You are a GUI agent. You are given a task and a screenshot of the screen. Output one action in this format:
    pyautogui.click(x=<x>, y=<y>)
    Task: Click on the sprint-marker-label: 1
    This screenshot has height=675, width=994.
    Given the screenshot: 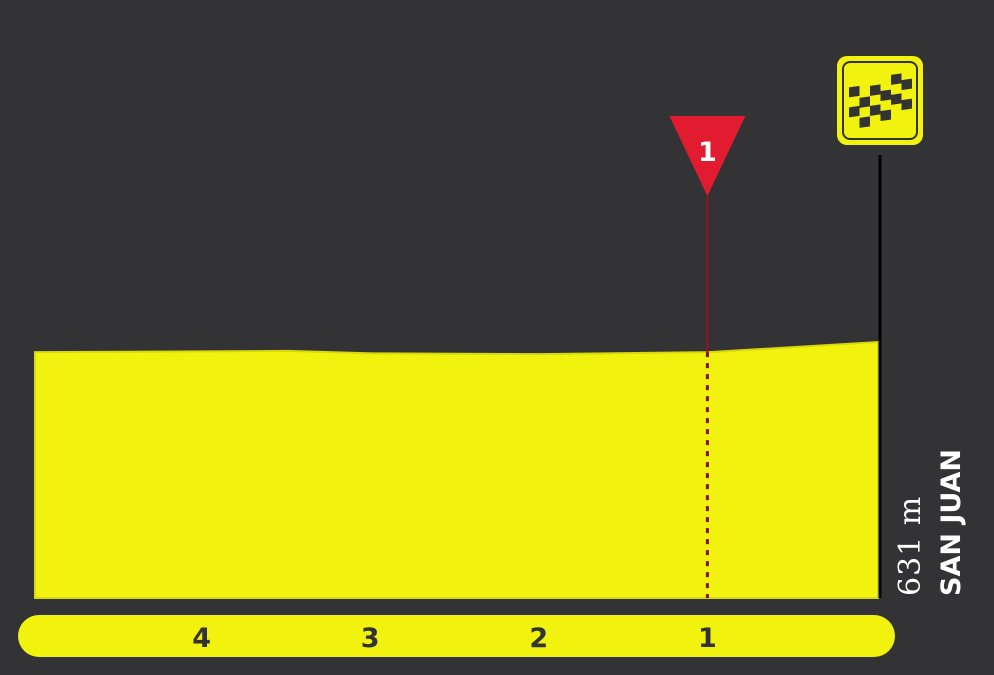 What is the action you would take?
    pyautogui.click(x=707, y=152)
    